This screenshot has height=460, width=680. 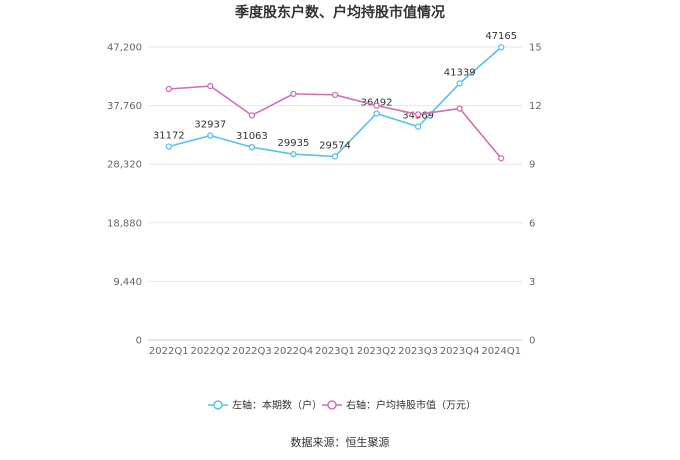 I want to click on left-axis-tick-label: 37,760, so click(x=124, y=106).